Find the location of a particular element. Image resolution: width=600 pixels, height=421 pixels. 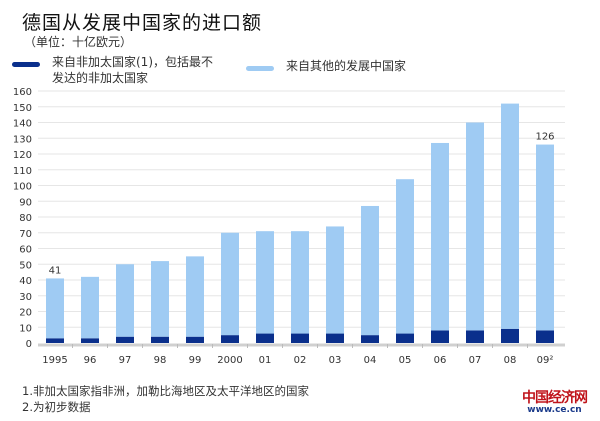

x-tick-label: 02 is located at coordinates (300, 360).